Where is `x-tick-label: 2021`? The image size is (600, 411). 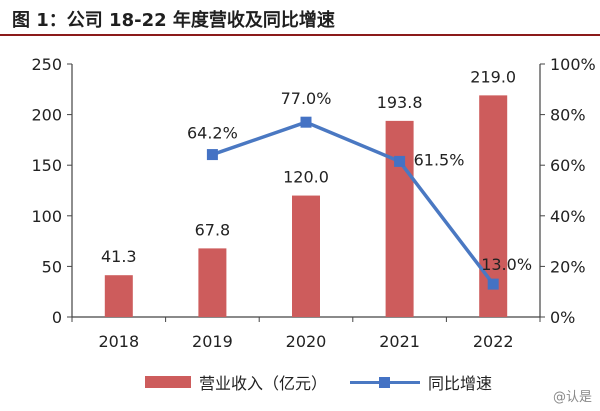 x-tick-label: 2021 is located at coordinates (399, 341).